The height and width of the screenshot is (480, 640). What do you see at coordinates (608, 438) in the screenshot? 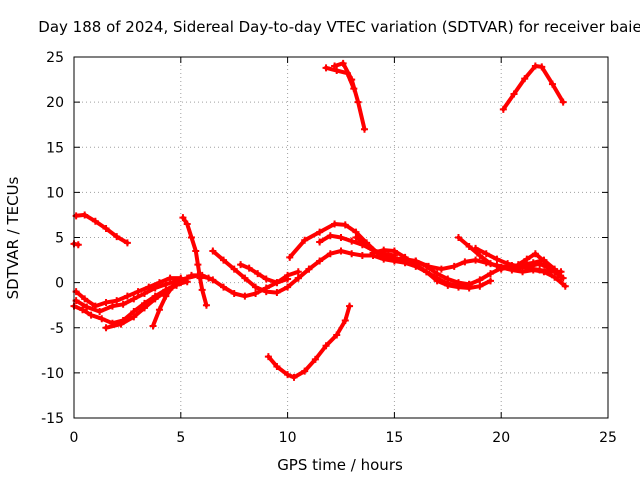
I see `x-tick-label: 25` at bounding box center [608, 438].